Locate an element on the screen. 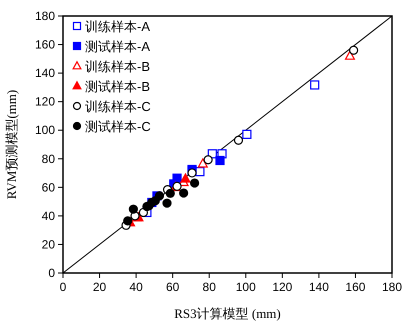 Image resolution: width=420 pixels, height=326 pixels. x-tick-label: 120 is located at coordinates (282, 287).